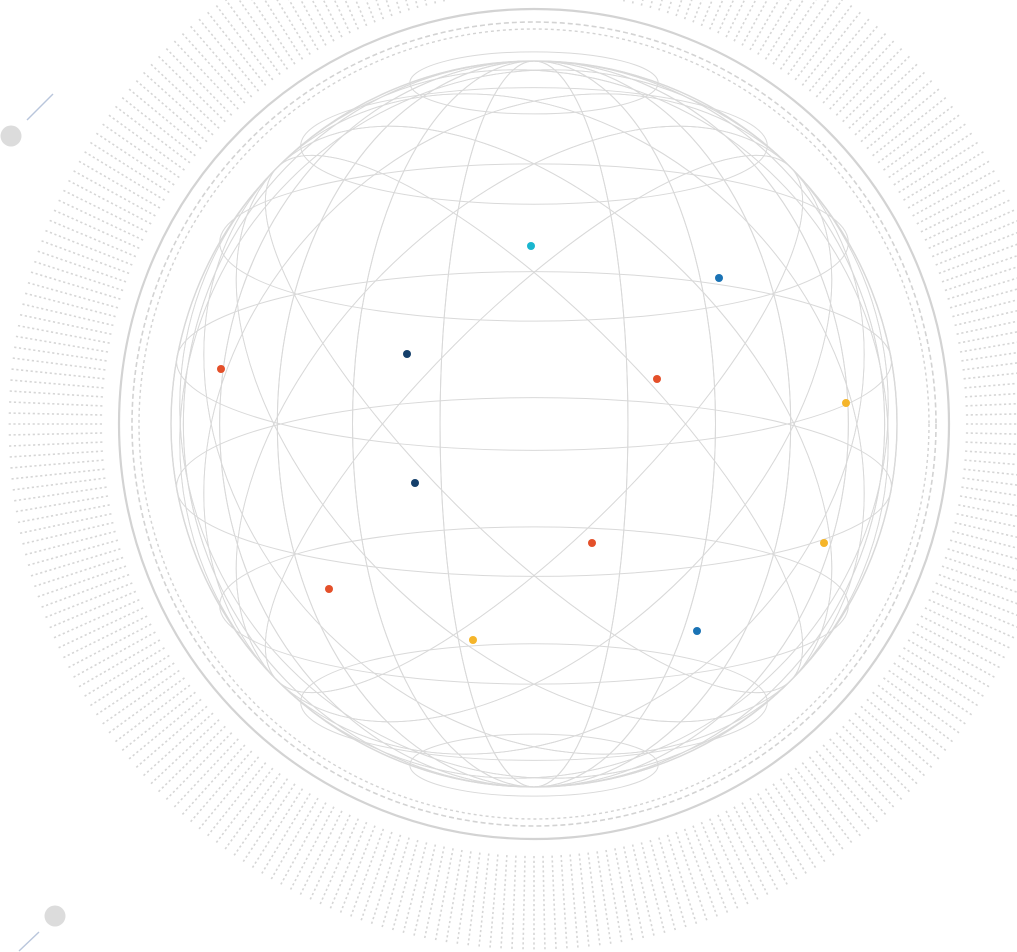  I want to click on longitude-line, so click(534, 424).